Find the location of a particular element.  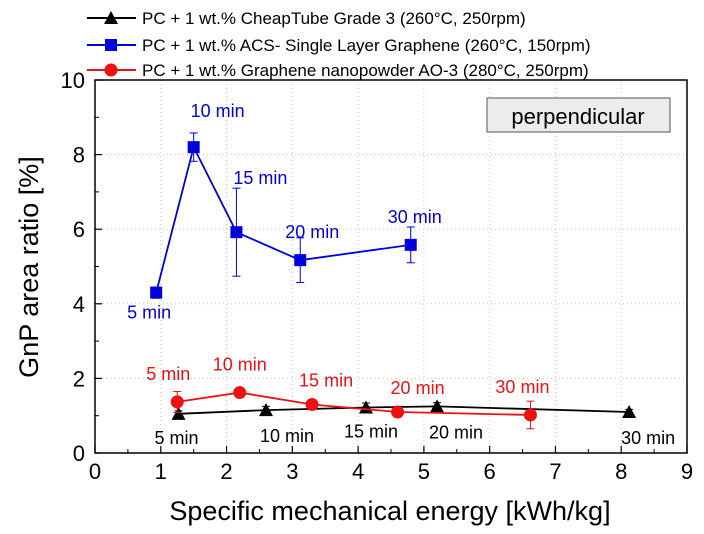

x-tick-label: 0 is located at coordinates (95, 471).